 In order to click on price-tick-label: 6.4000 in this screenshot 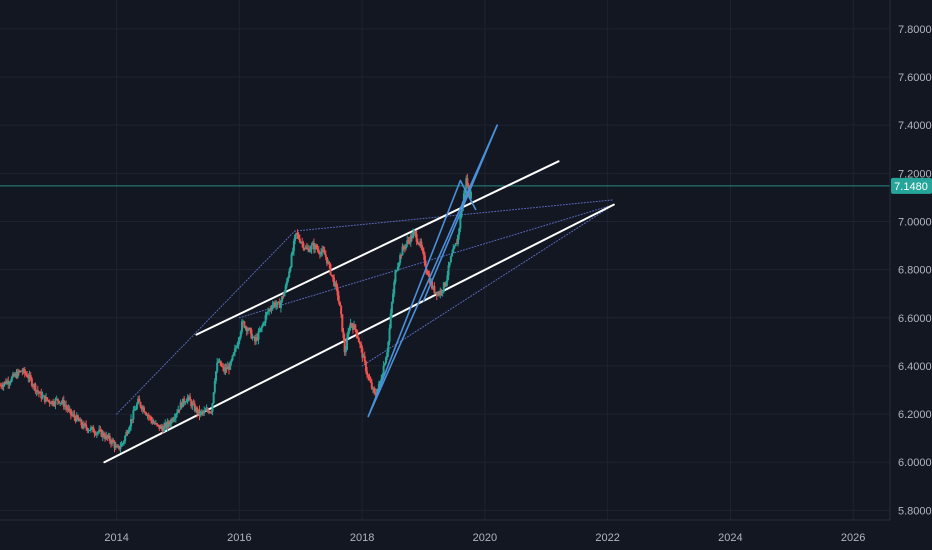, I will do `click(915, 367)`.